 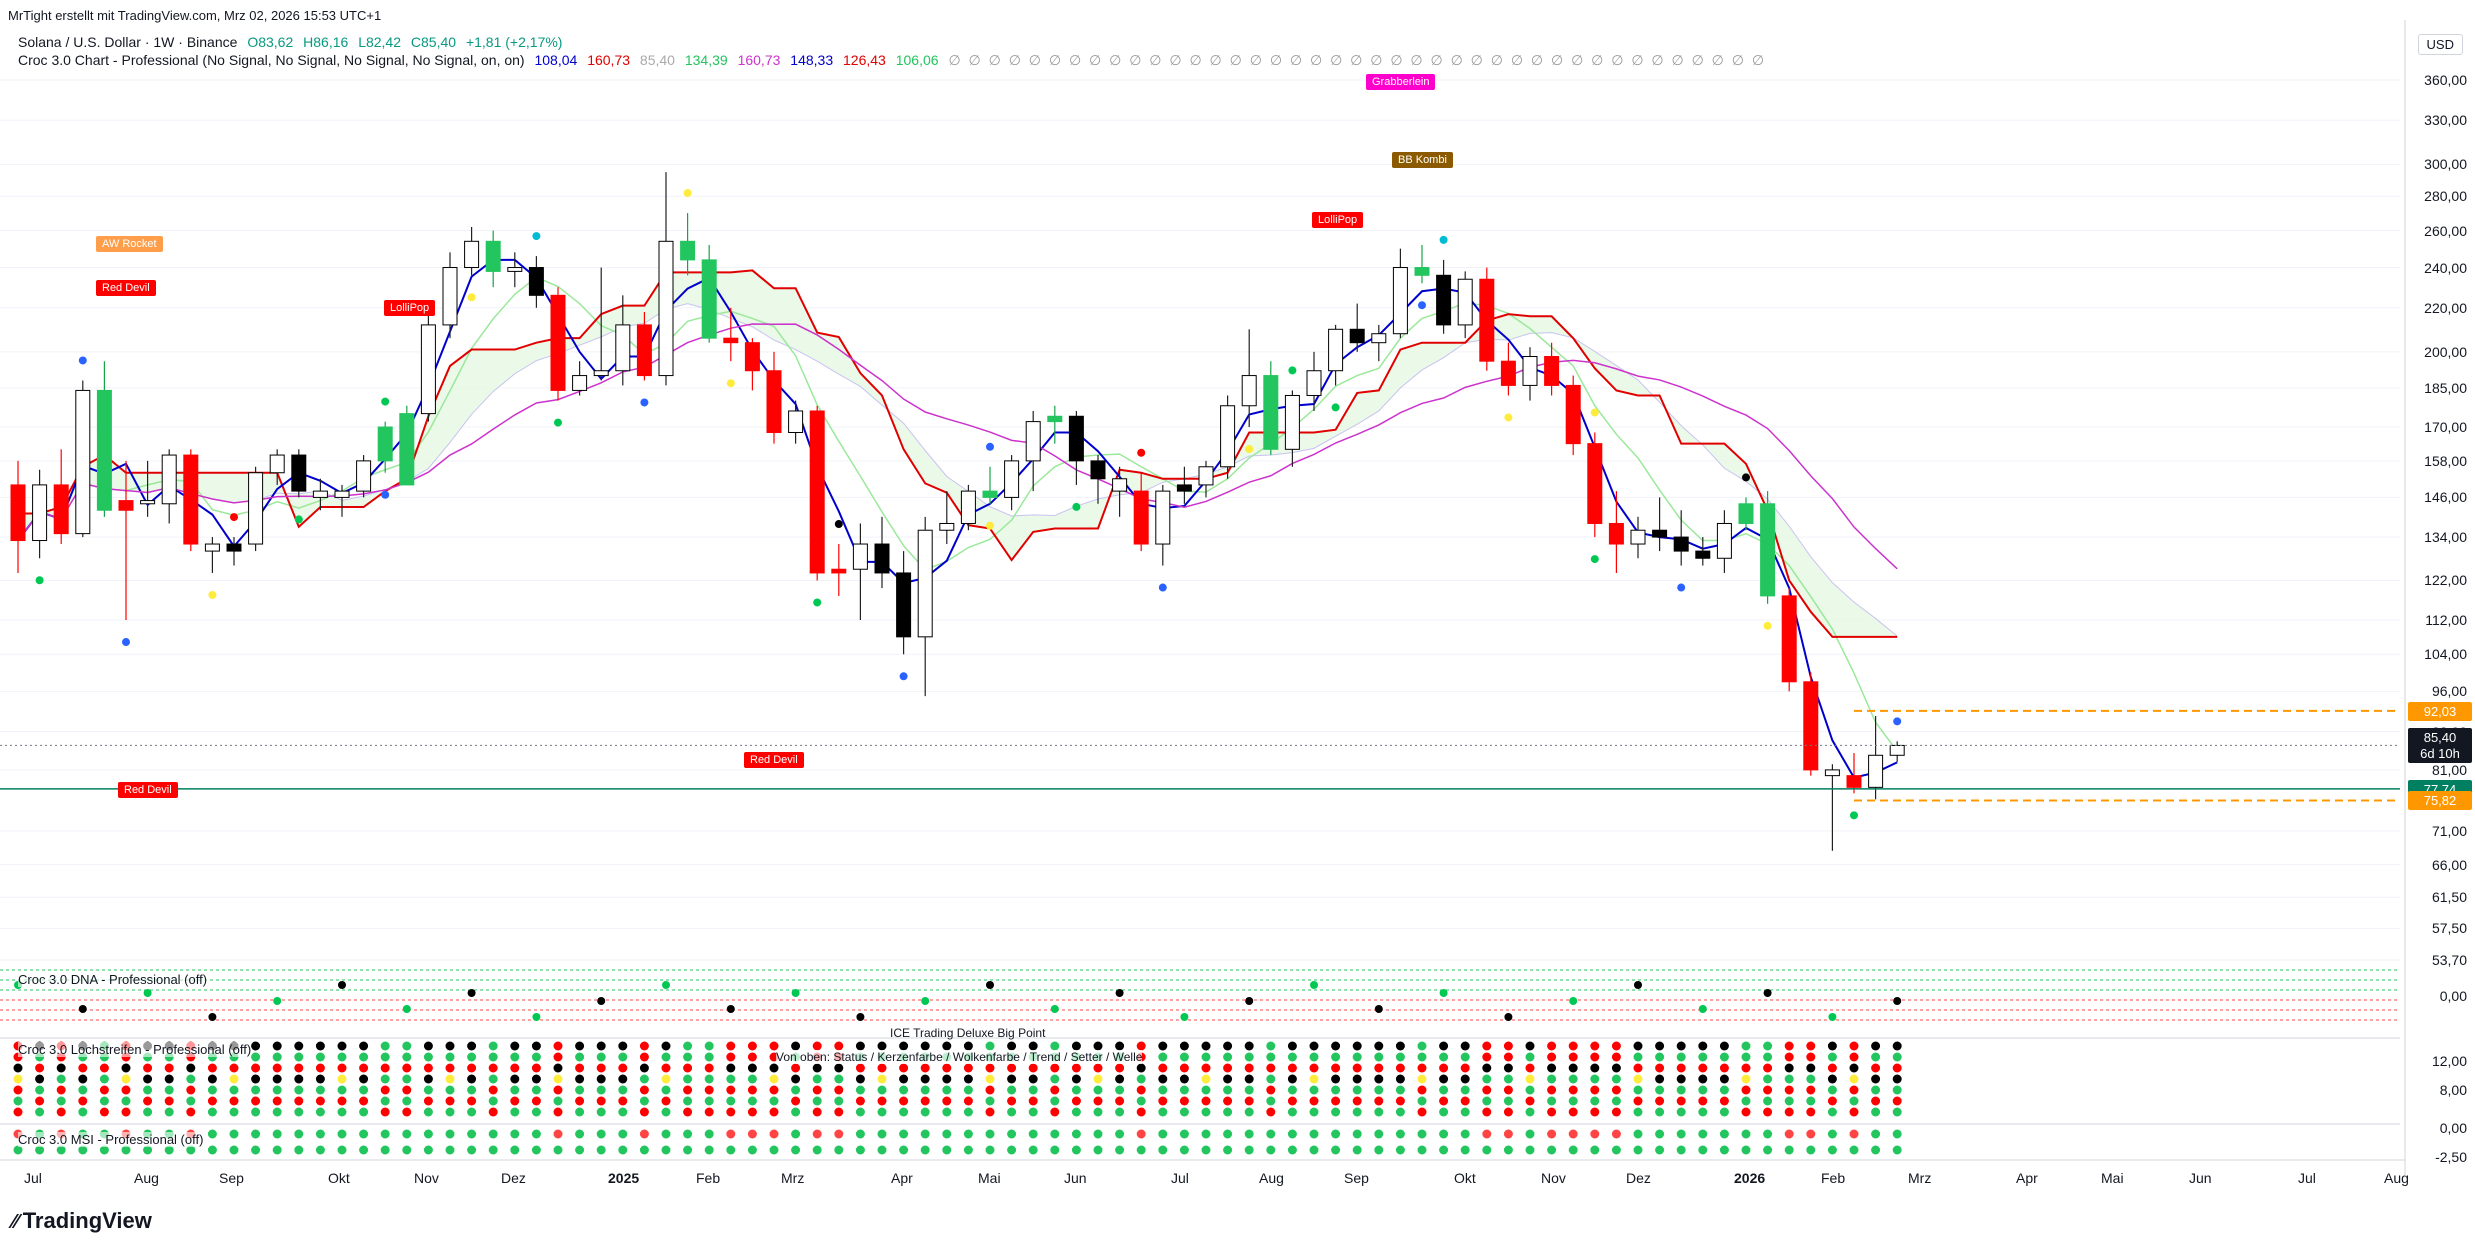 What do you see at coordinates (513, 1178) in the screenshot?
I see `time-tick-label: Dez` at bounding box center [513, 1178].